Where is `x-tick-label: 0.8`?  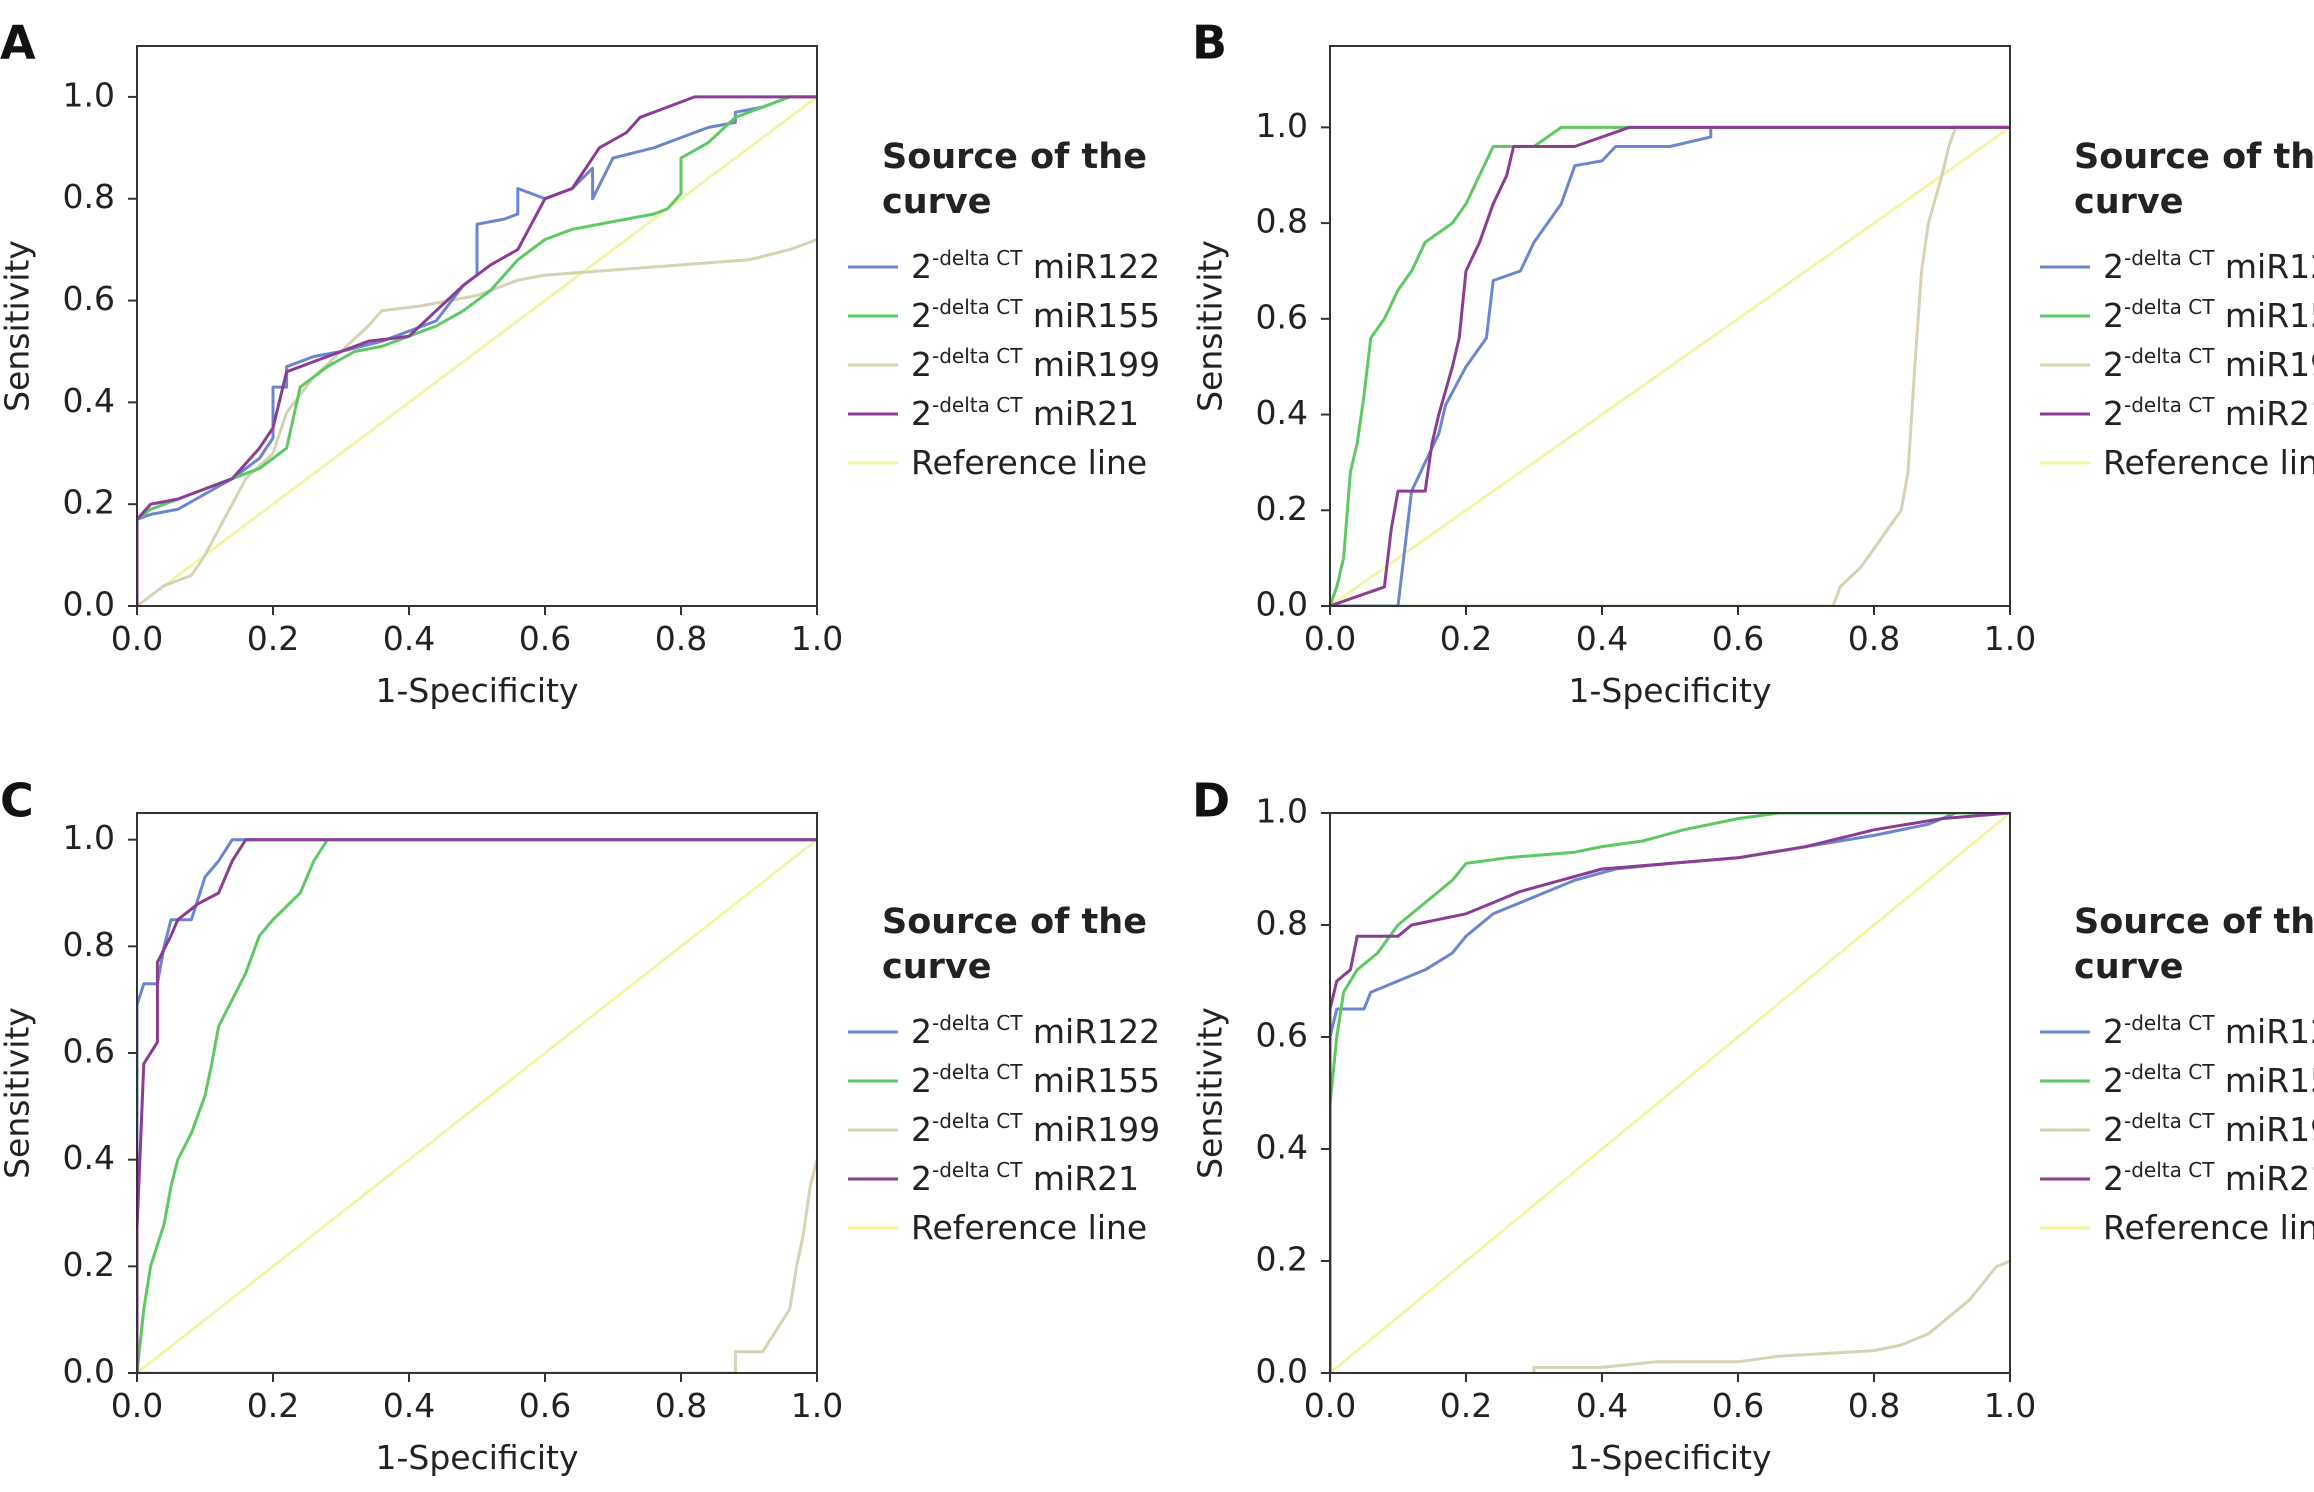 x-tick-label: 0.8 is located at coordinates (1874, 1405).